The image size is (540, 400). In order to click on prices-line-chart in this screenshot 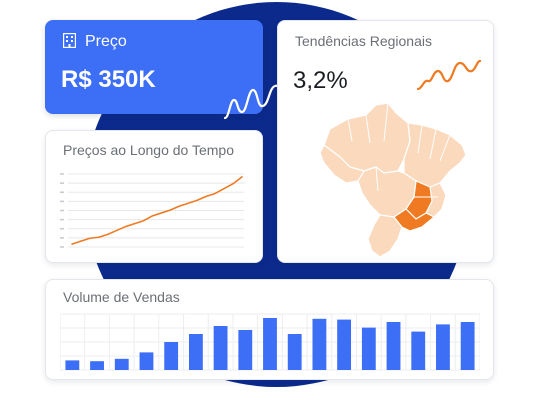, I will do `click(152, 210)`.